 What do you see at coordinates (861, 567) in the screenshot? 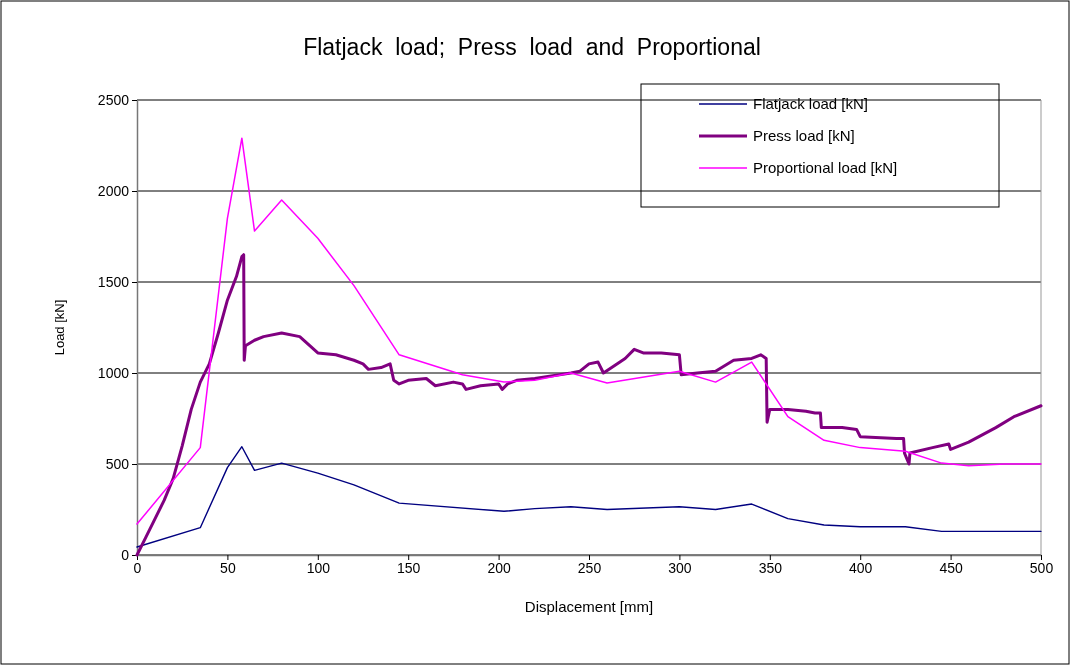
I see `x-tick-label: 400` at bounding box center [861, 567].